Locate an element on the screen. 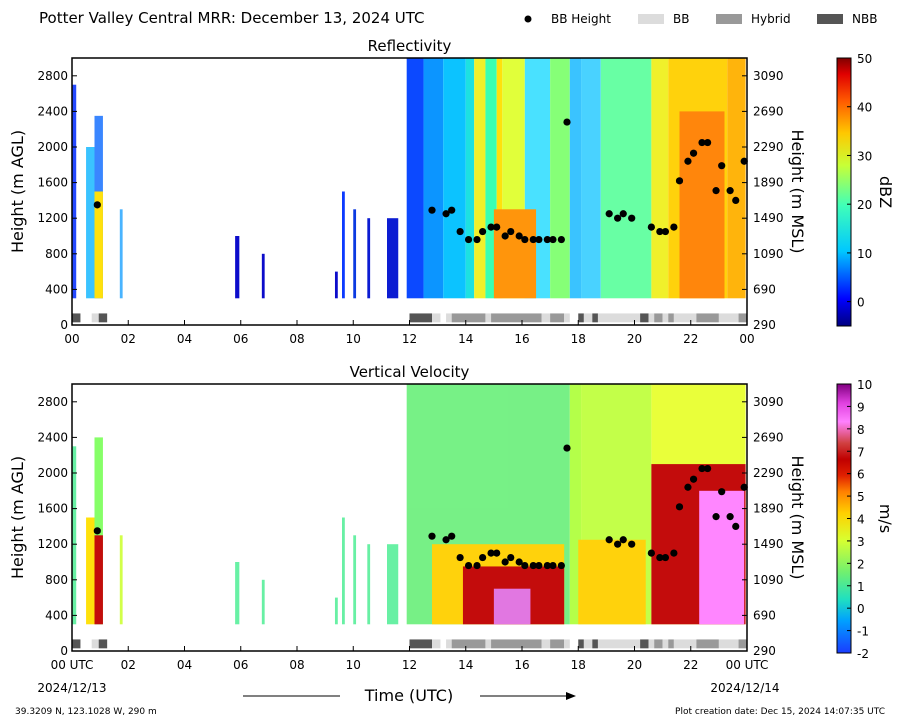  x-tick-label: 06 is located at coordinates (240, 339).